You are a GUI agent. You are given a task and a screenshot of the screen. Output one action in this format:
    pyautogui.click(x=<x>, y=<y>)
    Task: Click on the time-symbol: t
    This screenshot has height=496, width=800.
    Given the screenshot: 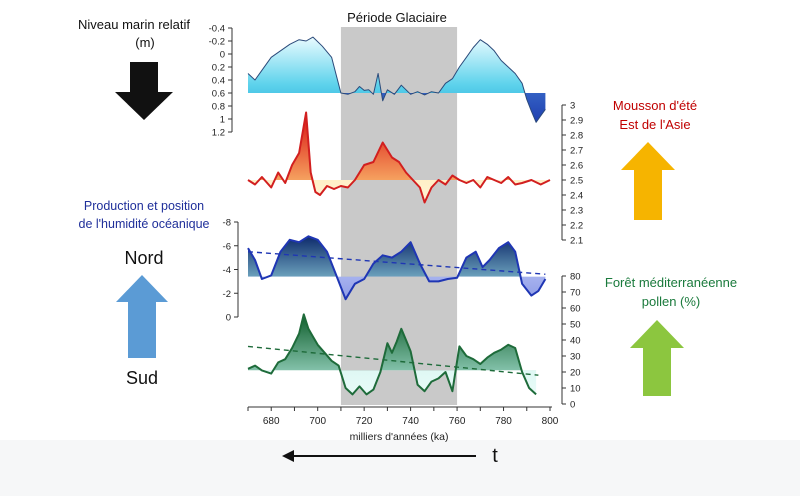 What is the action you would take?
    pyautogui.click(x=495, y=456)
    